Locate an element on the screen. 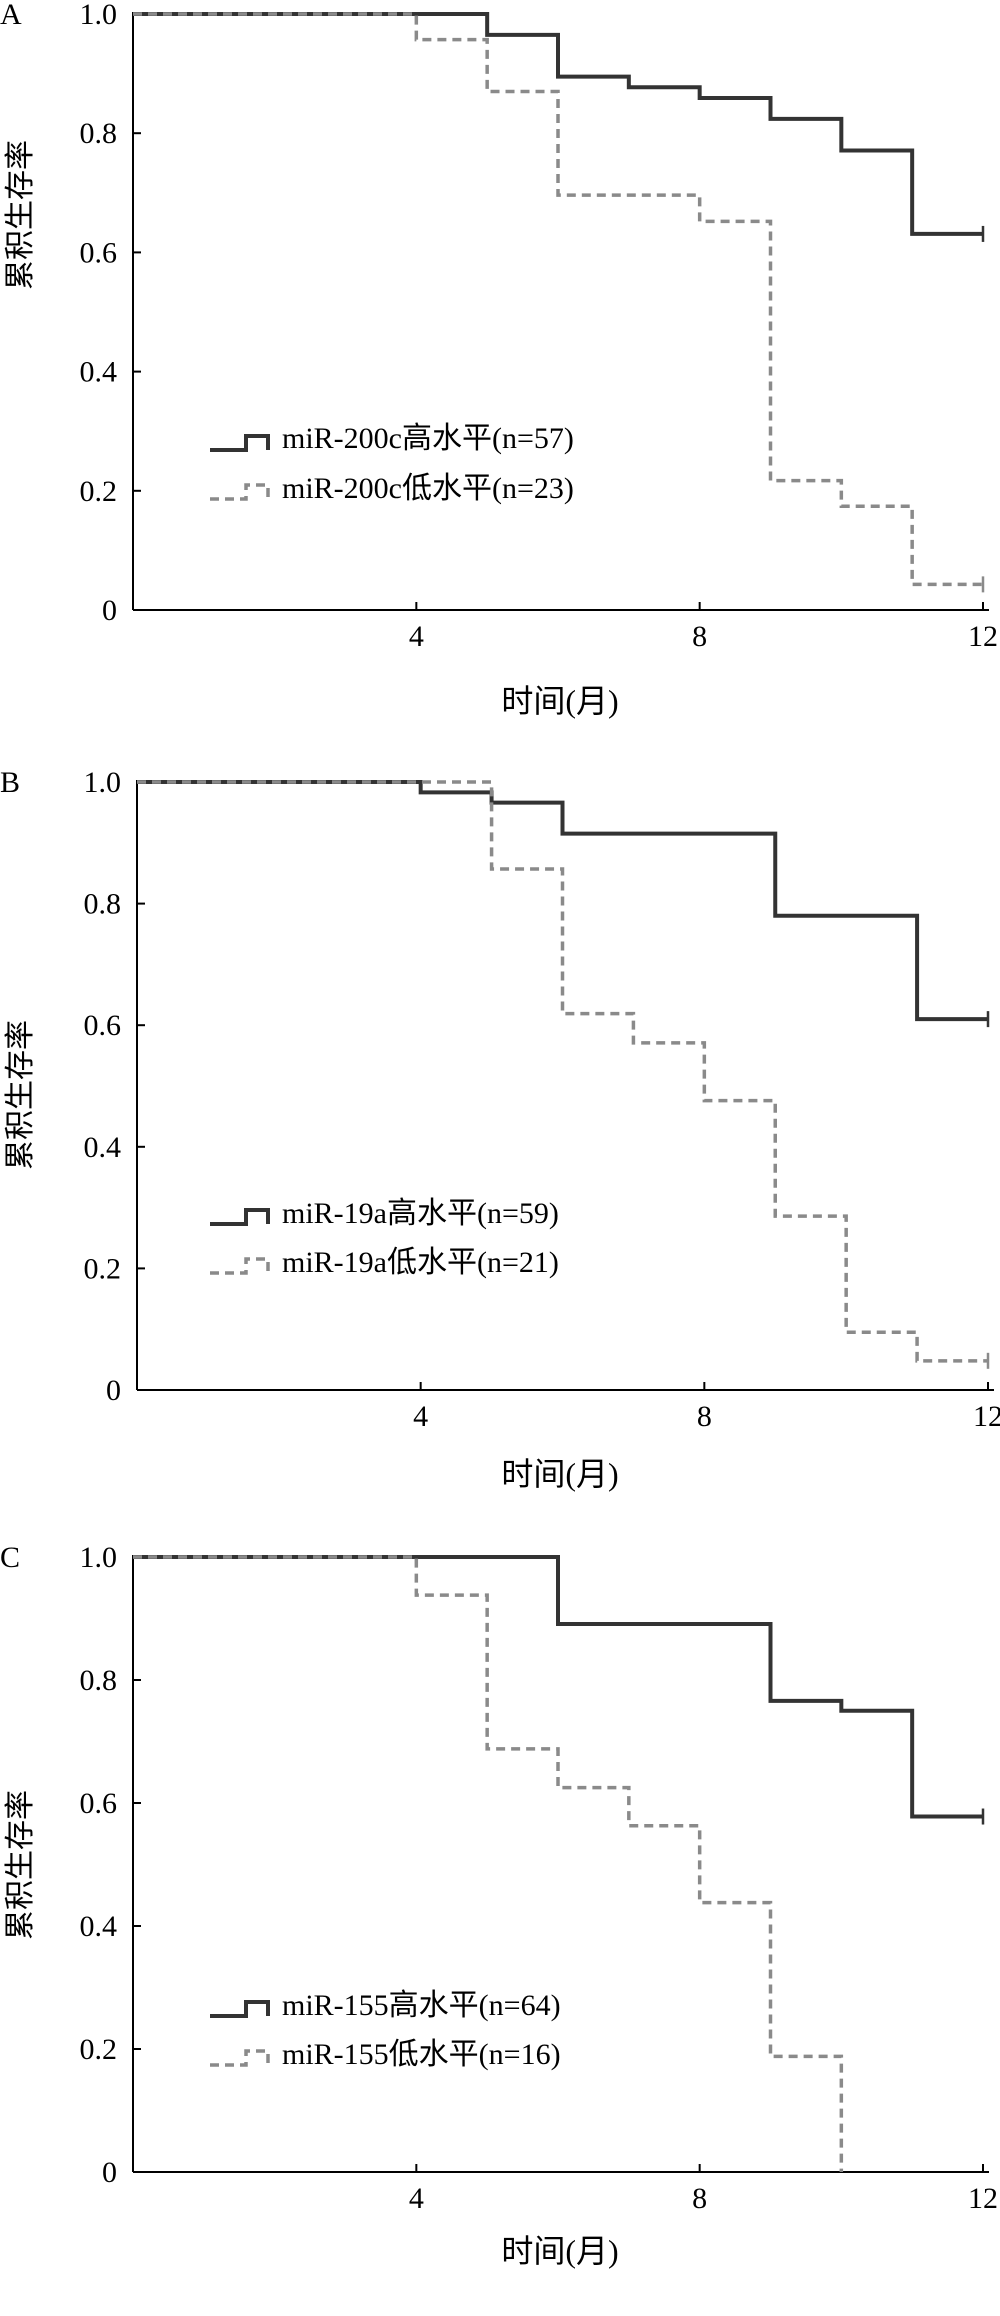  legend-entry-high: miR-155高水平(n=64) is located at coordinates (421, 2005).